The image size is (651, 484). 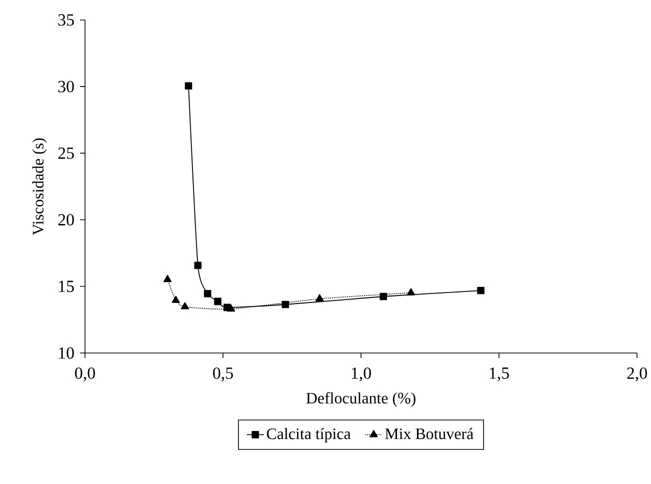 I want to click on x-axis-title: Defloculante (%), so click(x=361, y=399).